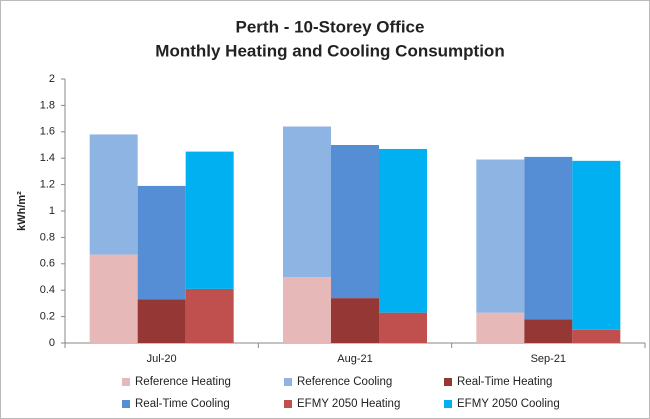  Describe the element at coordinates (47, 317) in the screenshot. I see `y-tick-label: 0.2` at that location.